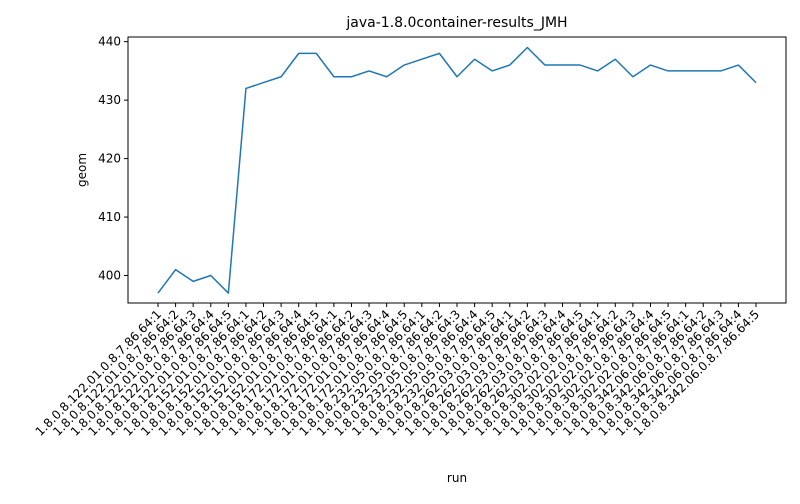  Describe the element at coordinates (457, 478) in the screenshot. I see `x-axis-label: run` at that location.